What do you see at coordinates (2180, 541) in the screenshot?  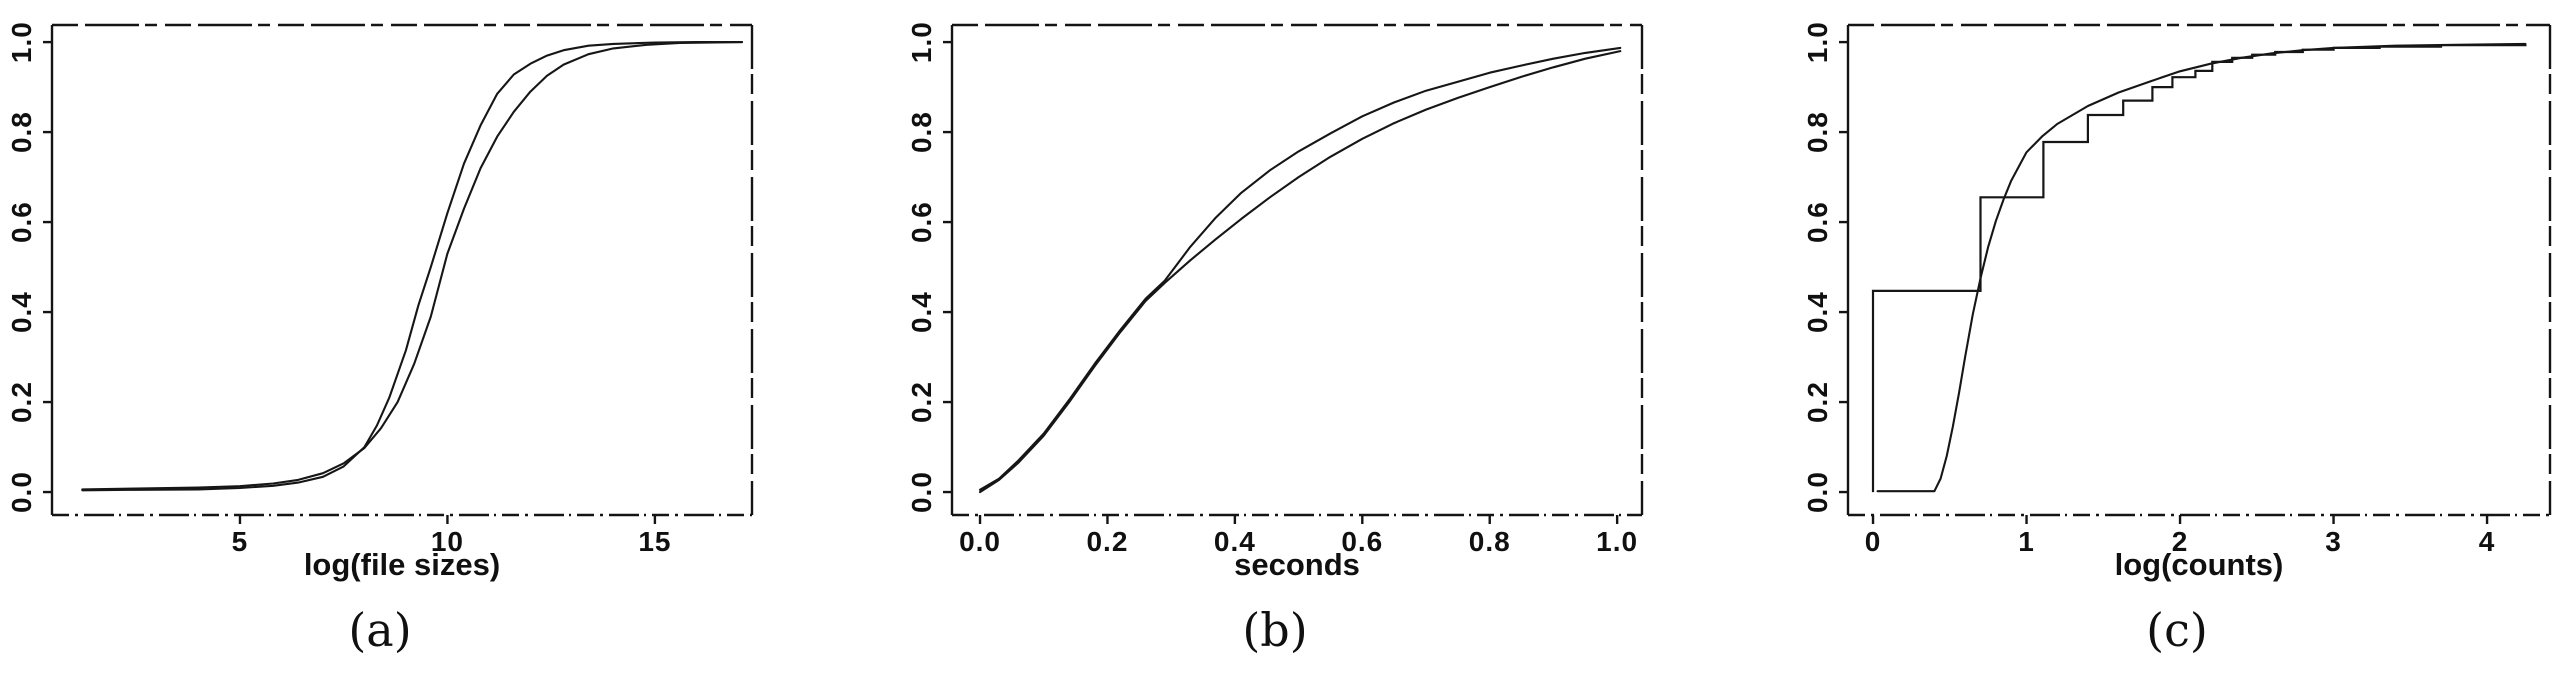 I see `x-tick-label: 2` at bounding box center [2180, 541].